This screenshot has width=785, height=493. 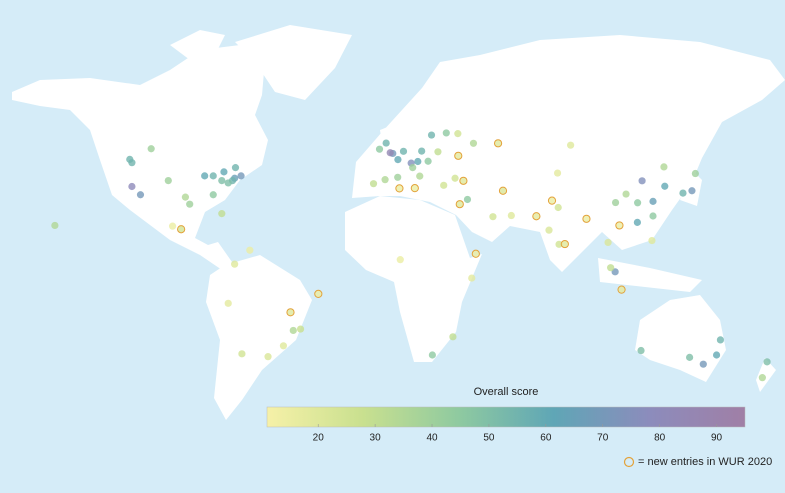 What do you see at coordinates (413, 279) in the screenshot?
I see `africa` at bounding box center [413, 279].